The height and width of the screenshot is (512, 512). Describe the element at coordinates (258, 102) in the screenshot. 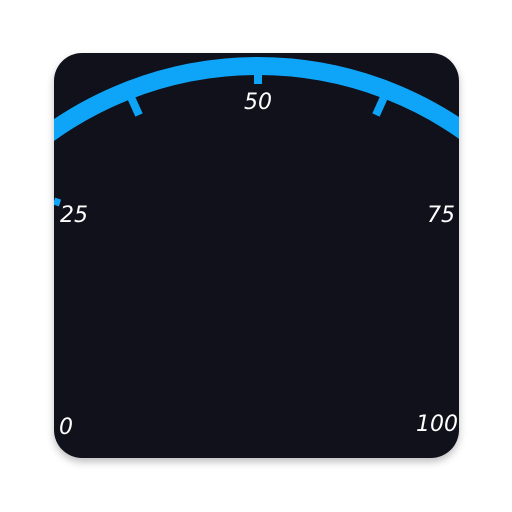

I see `gauge-label-50: 50` at that location.